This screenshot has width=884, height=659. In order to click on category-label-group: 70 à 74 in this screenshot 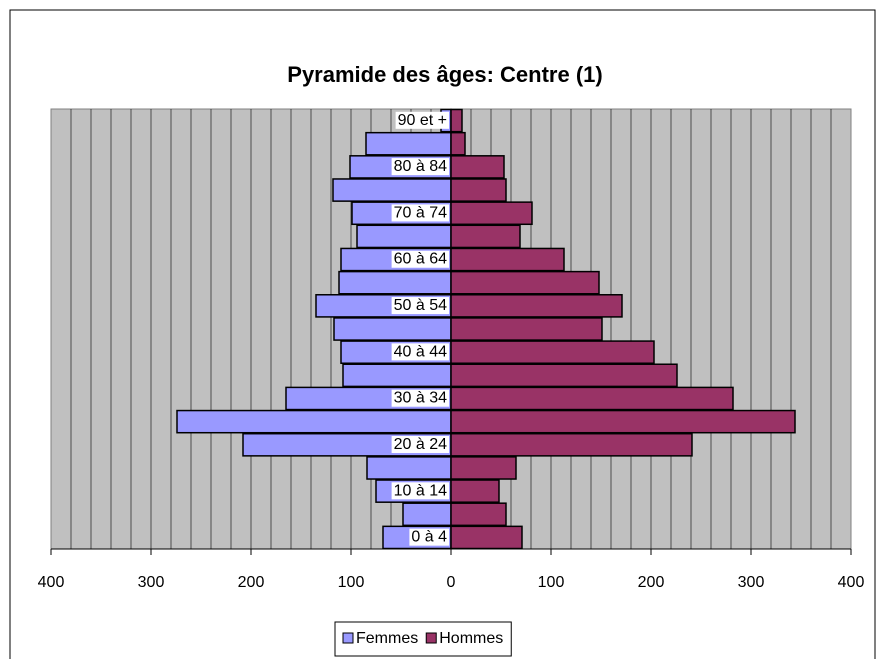, I will do `click(420, 213)`.